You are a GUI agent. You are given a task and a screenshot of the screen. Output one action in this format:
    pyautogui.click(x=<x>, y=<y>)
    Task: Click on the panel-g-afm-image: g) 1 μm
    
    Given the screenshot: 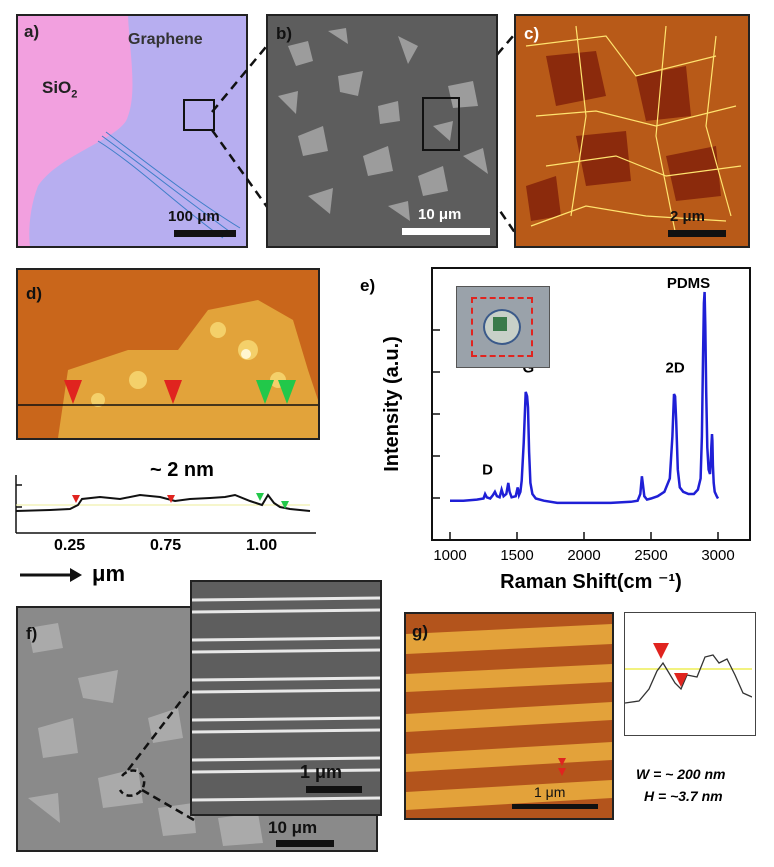 What is the action you would take?
    pyautogui.click(x=509, y=716)
    